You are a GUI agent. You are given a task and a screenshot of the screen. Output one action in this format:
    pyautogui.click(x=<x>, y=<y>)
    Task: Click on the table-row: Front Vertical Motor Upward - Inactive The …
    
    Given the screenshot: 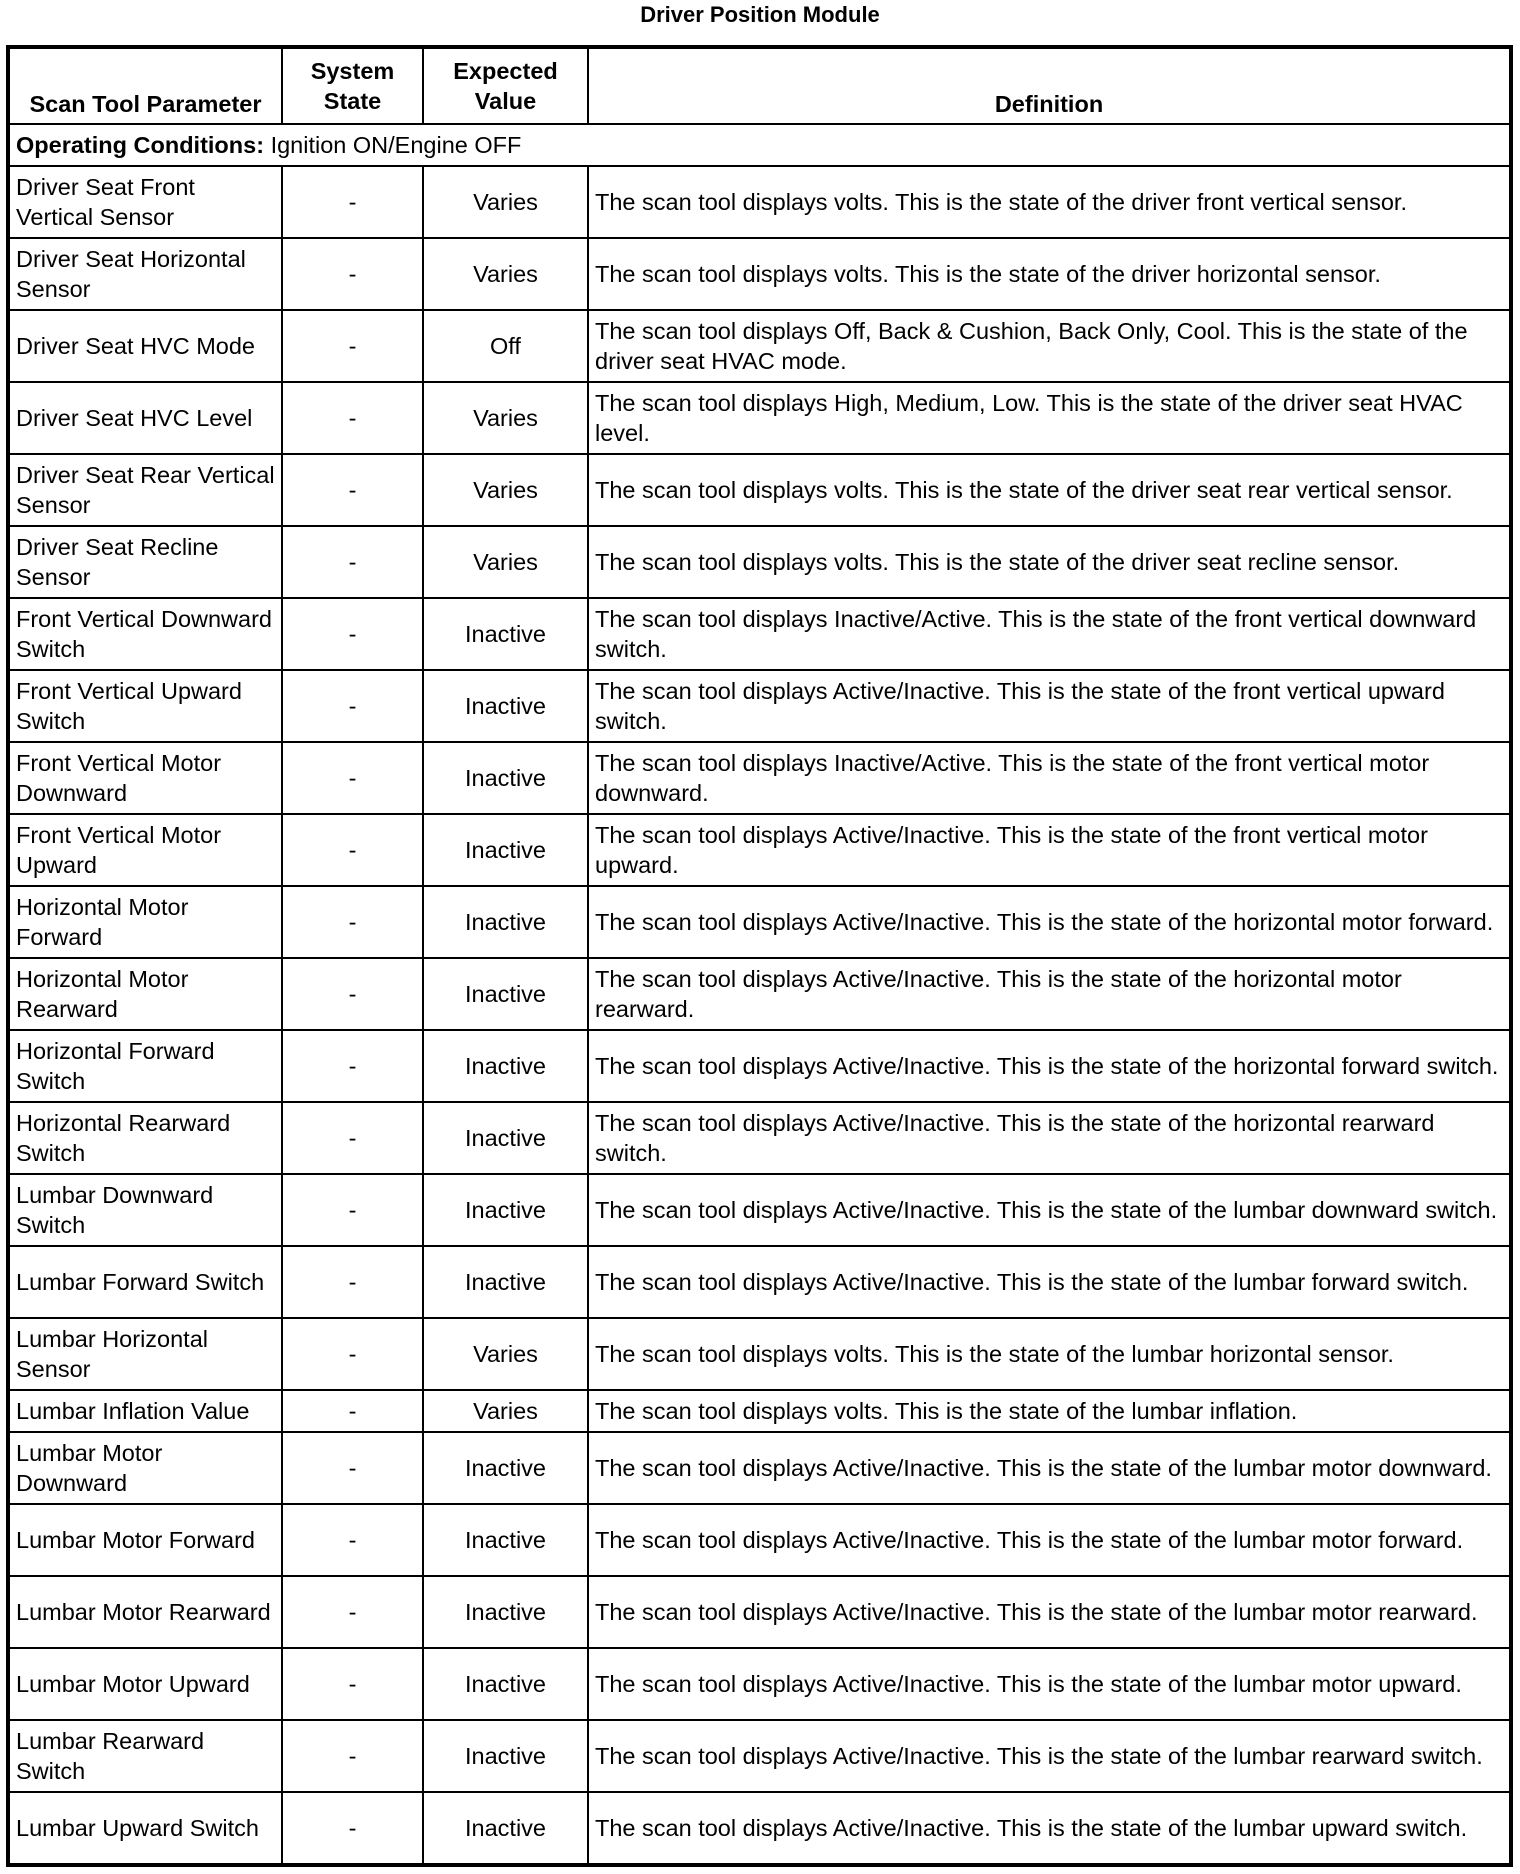 What is the action you would take?
    pyautogui.click(x=759, y=850)
    